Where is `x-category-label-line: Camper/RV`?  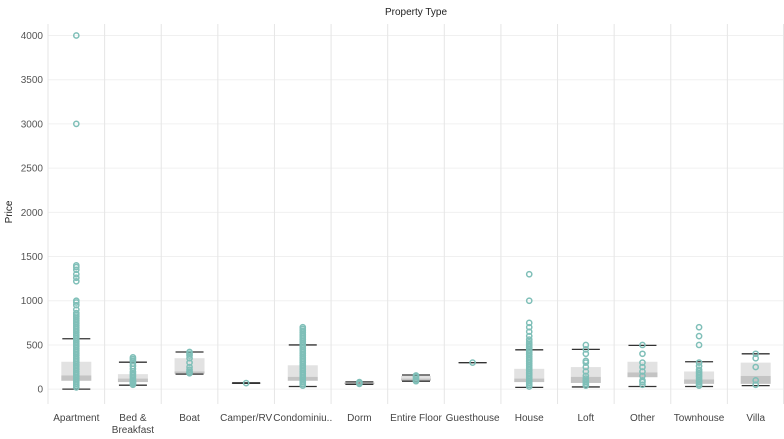
x-category-label-line: Camper/RV is located at coordinates (246, 418).